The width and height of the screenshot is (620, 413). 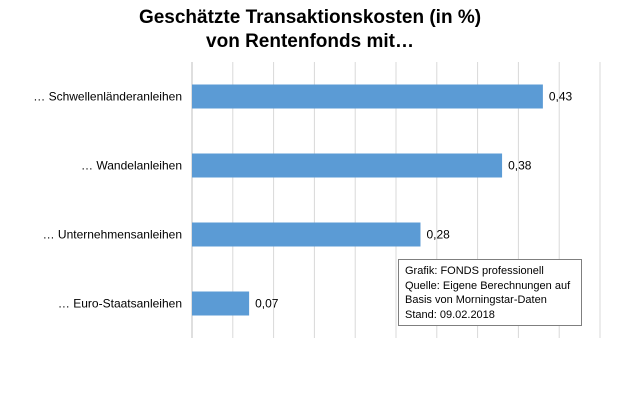 What do you see at coordinates (474, 271) in the screenshot?
I see `source-line-1: Grafik: FONDS professionell` at bounding box center [474, 271].